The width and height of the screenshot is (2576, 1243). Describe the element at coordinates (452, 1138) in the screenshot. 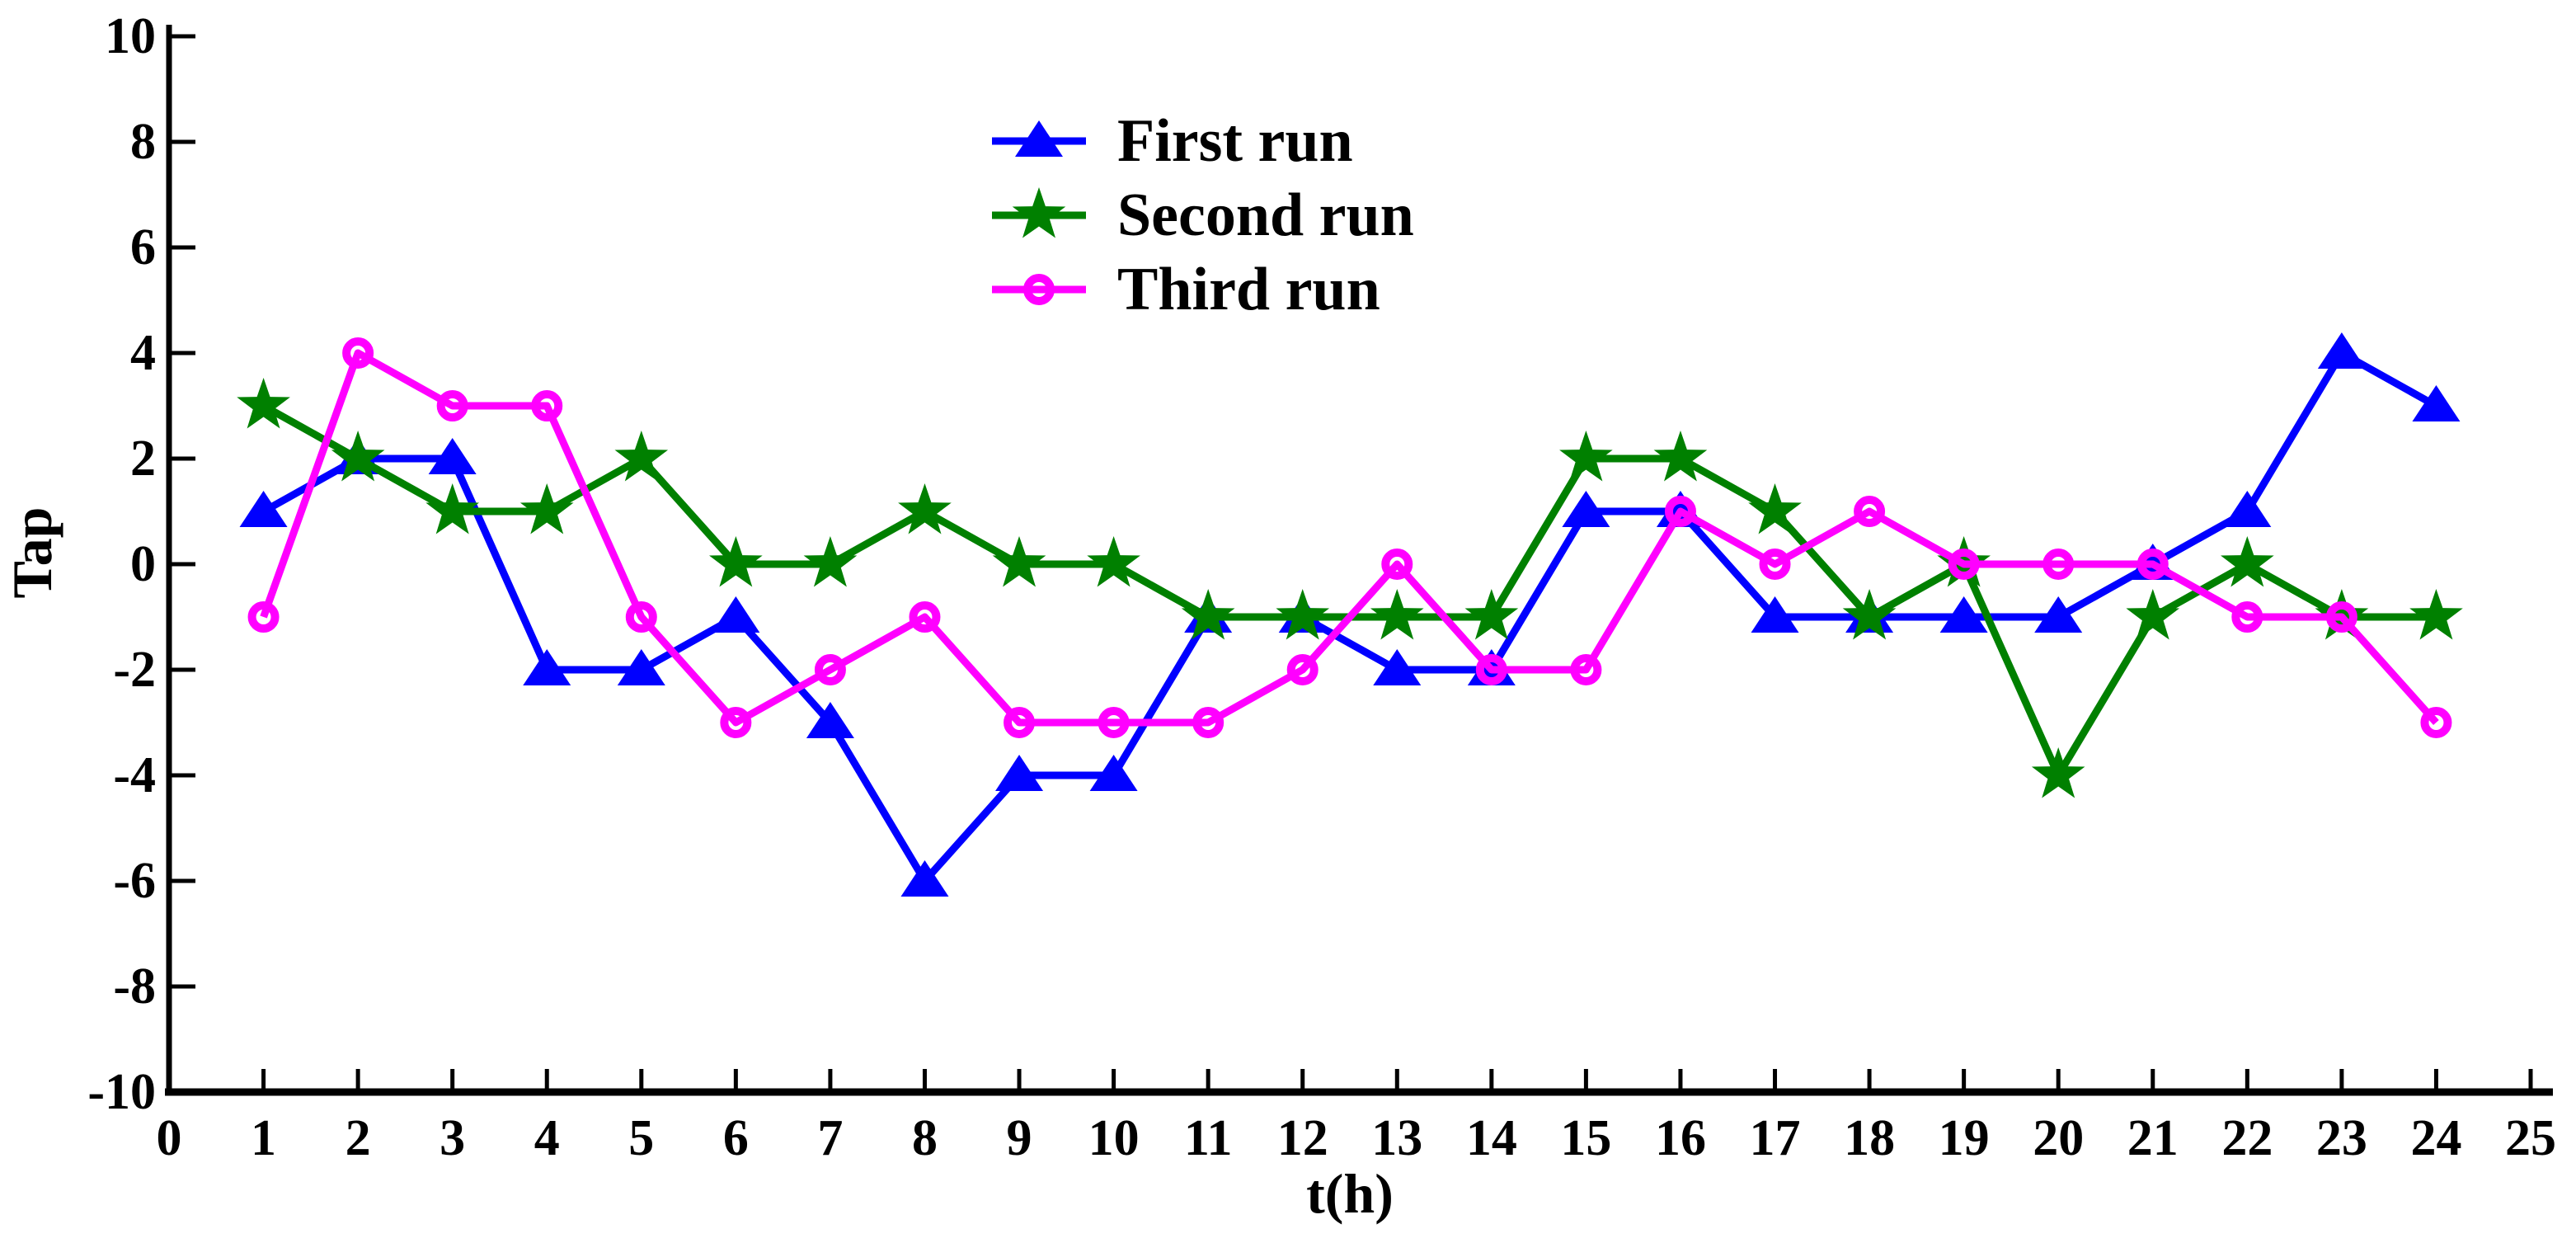

I see `x-tick-label: 3` at that location.